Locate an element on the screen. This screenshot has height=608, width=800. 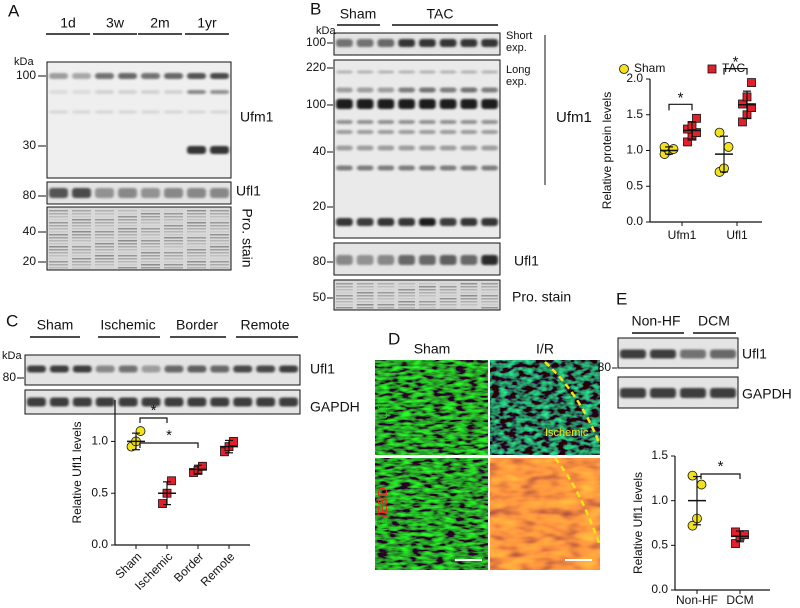
blot-label: Ufl1 is located at coordinates (526, 261).